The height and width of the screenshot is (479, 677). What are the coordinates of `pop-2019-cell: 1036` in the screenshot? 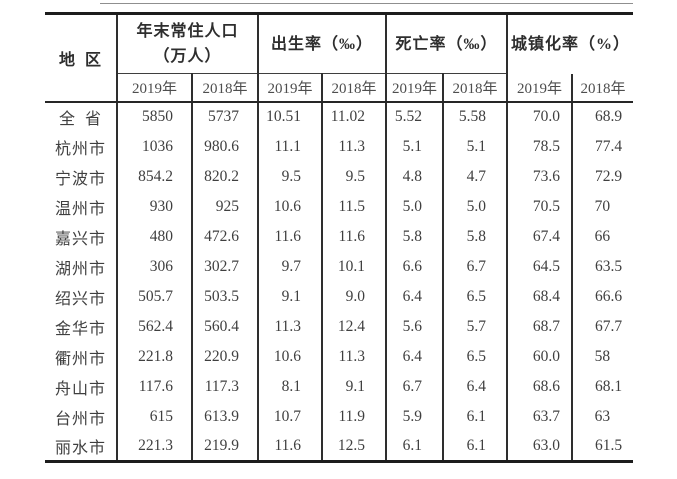 It's located at (154, 146).